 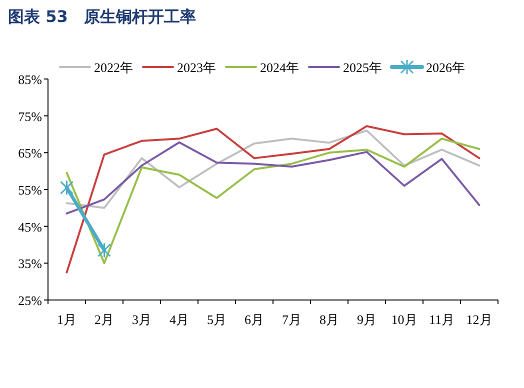 What do you see at coordinates (362, 67) in the screenshot?
I see `legend-label: 2025年` at bounding box center [362, 67].